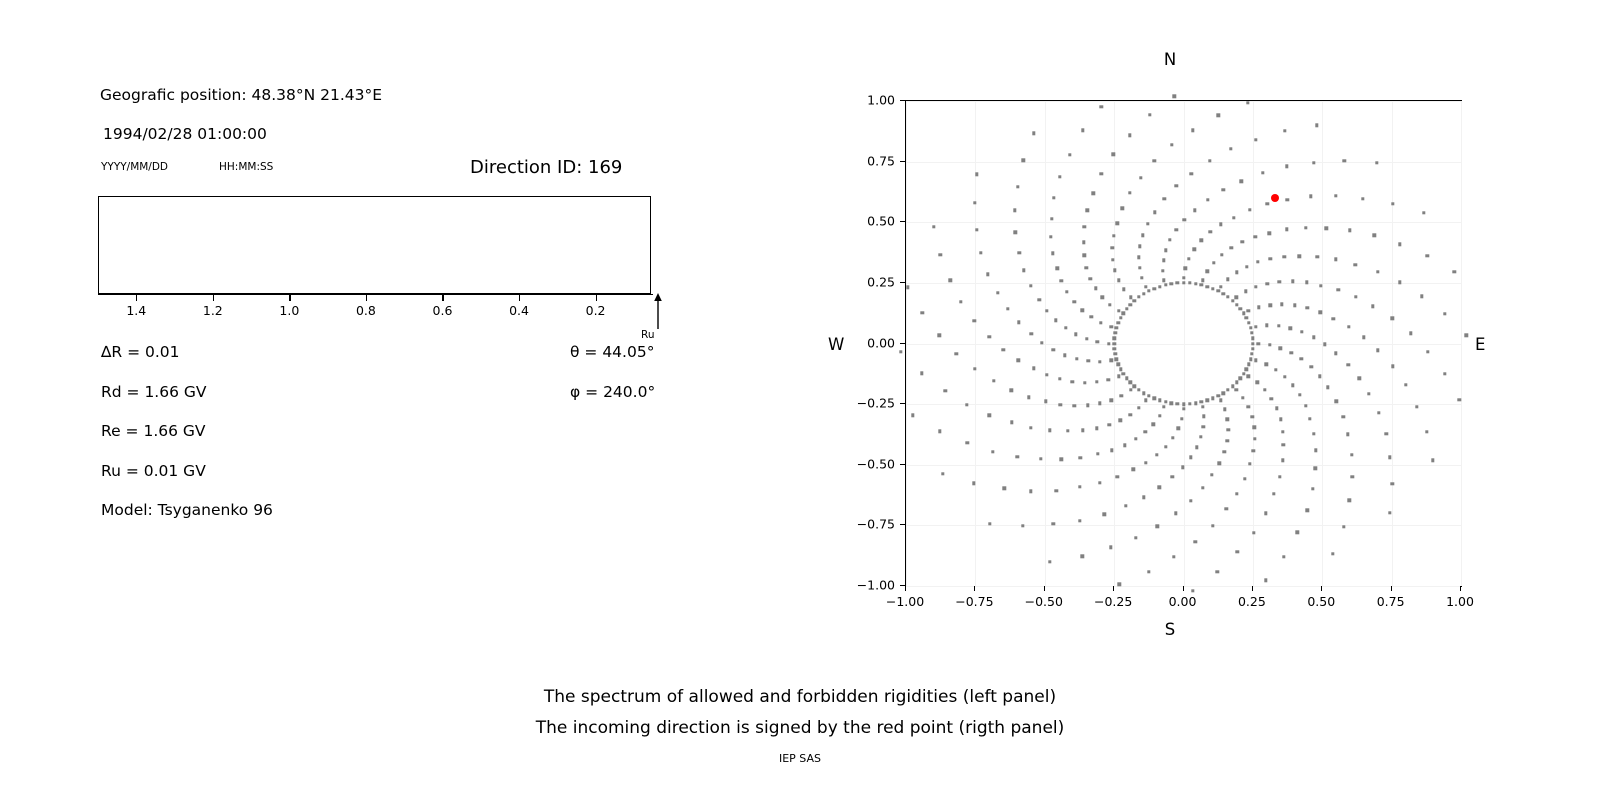  Describe the element at coordinates (875, 585) in the screenshot. I see `y-axis-tick-label: −1.00` at that location.